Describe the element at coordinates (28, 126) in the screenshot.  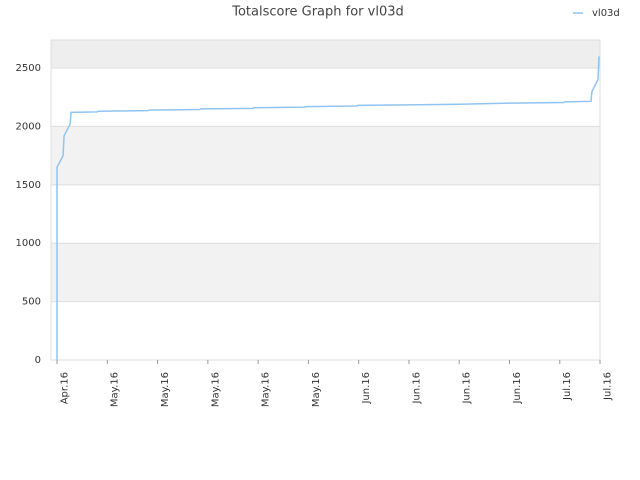
I see `y-tick-label: 2000` at that location.